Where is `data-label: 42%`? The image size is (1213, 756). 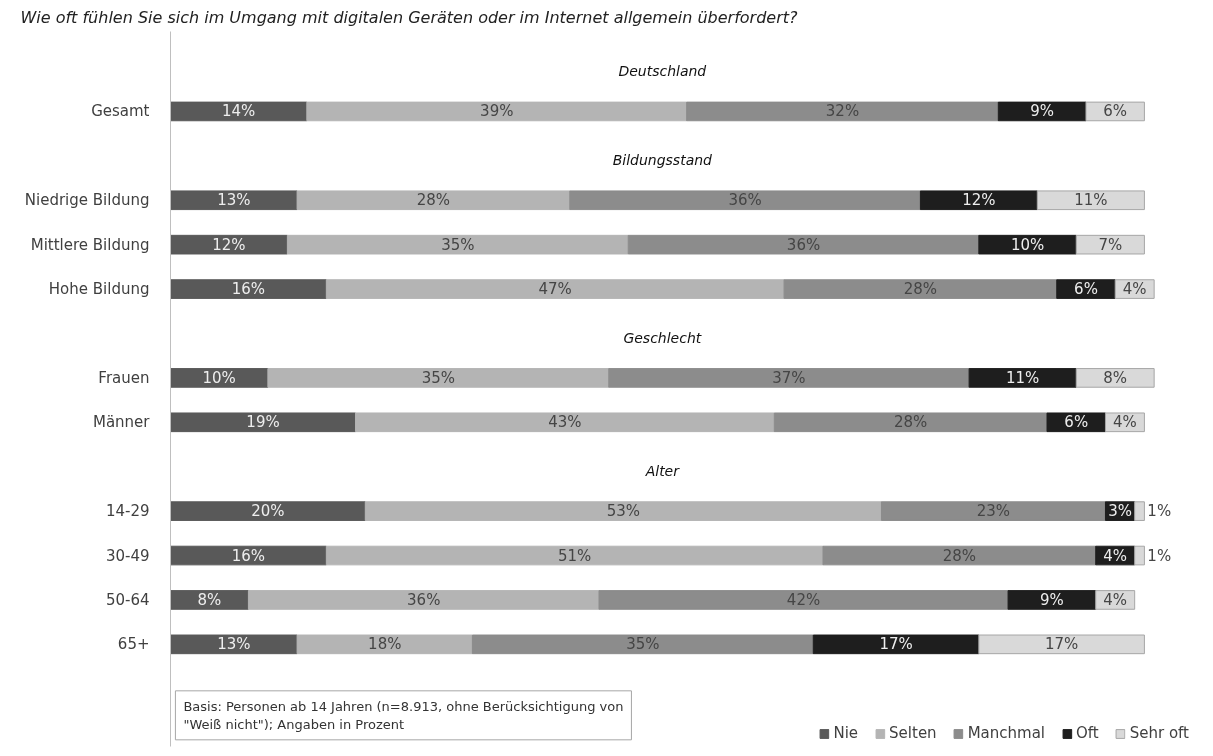 data-label: 42% is located at coordinates (803, 599).